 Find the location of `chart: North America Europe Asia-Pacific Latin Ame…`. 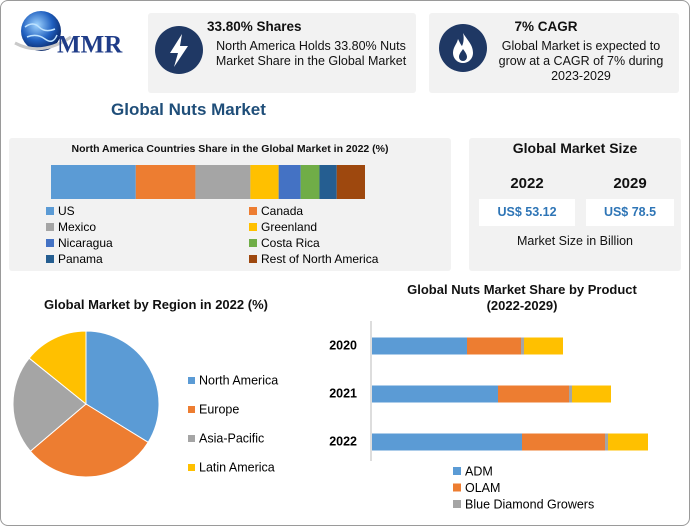

chart: North America Europe Asia-Pacific Latin Ame… is located at coordinates (145, 404).